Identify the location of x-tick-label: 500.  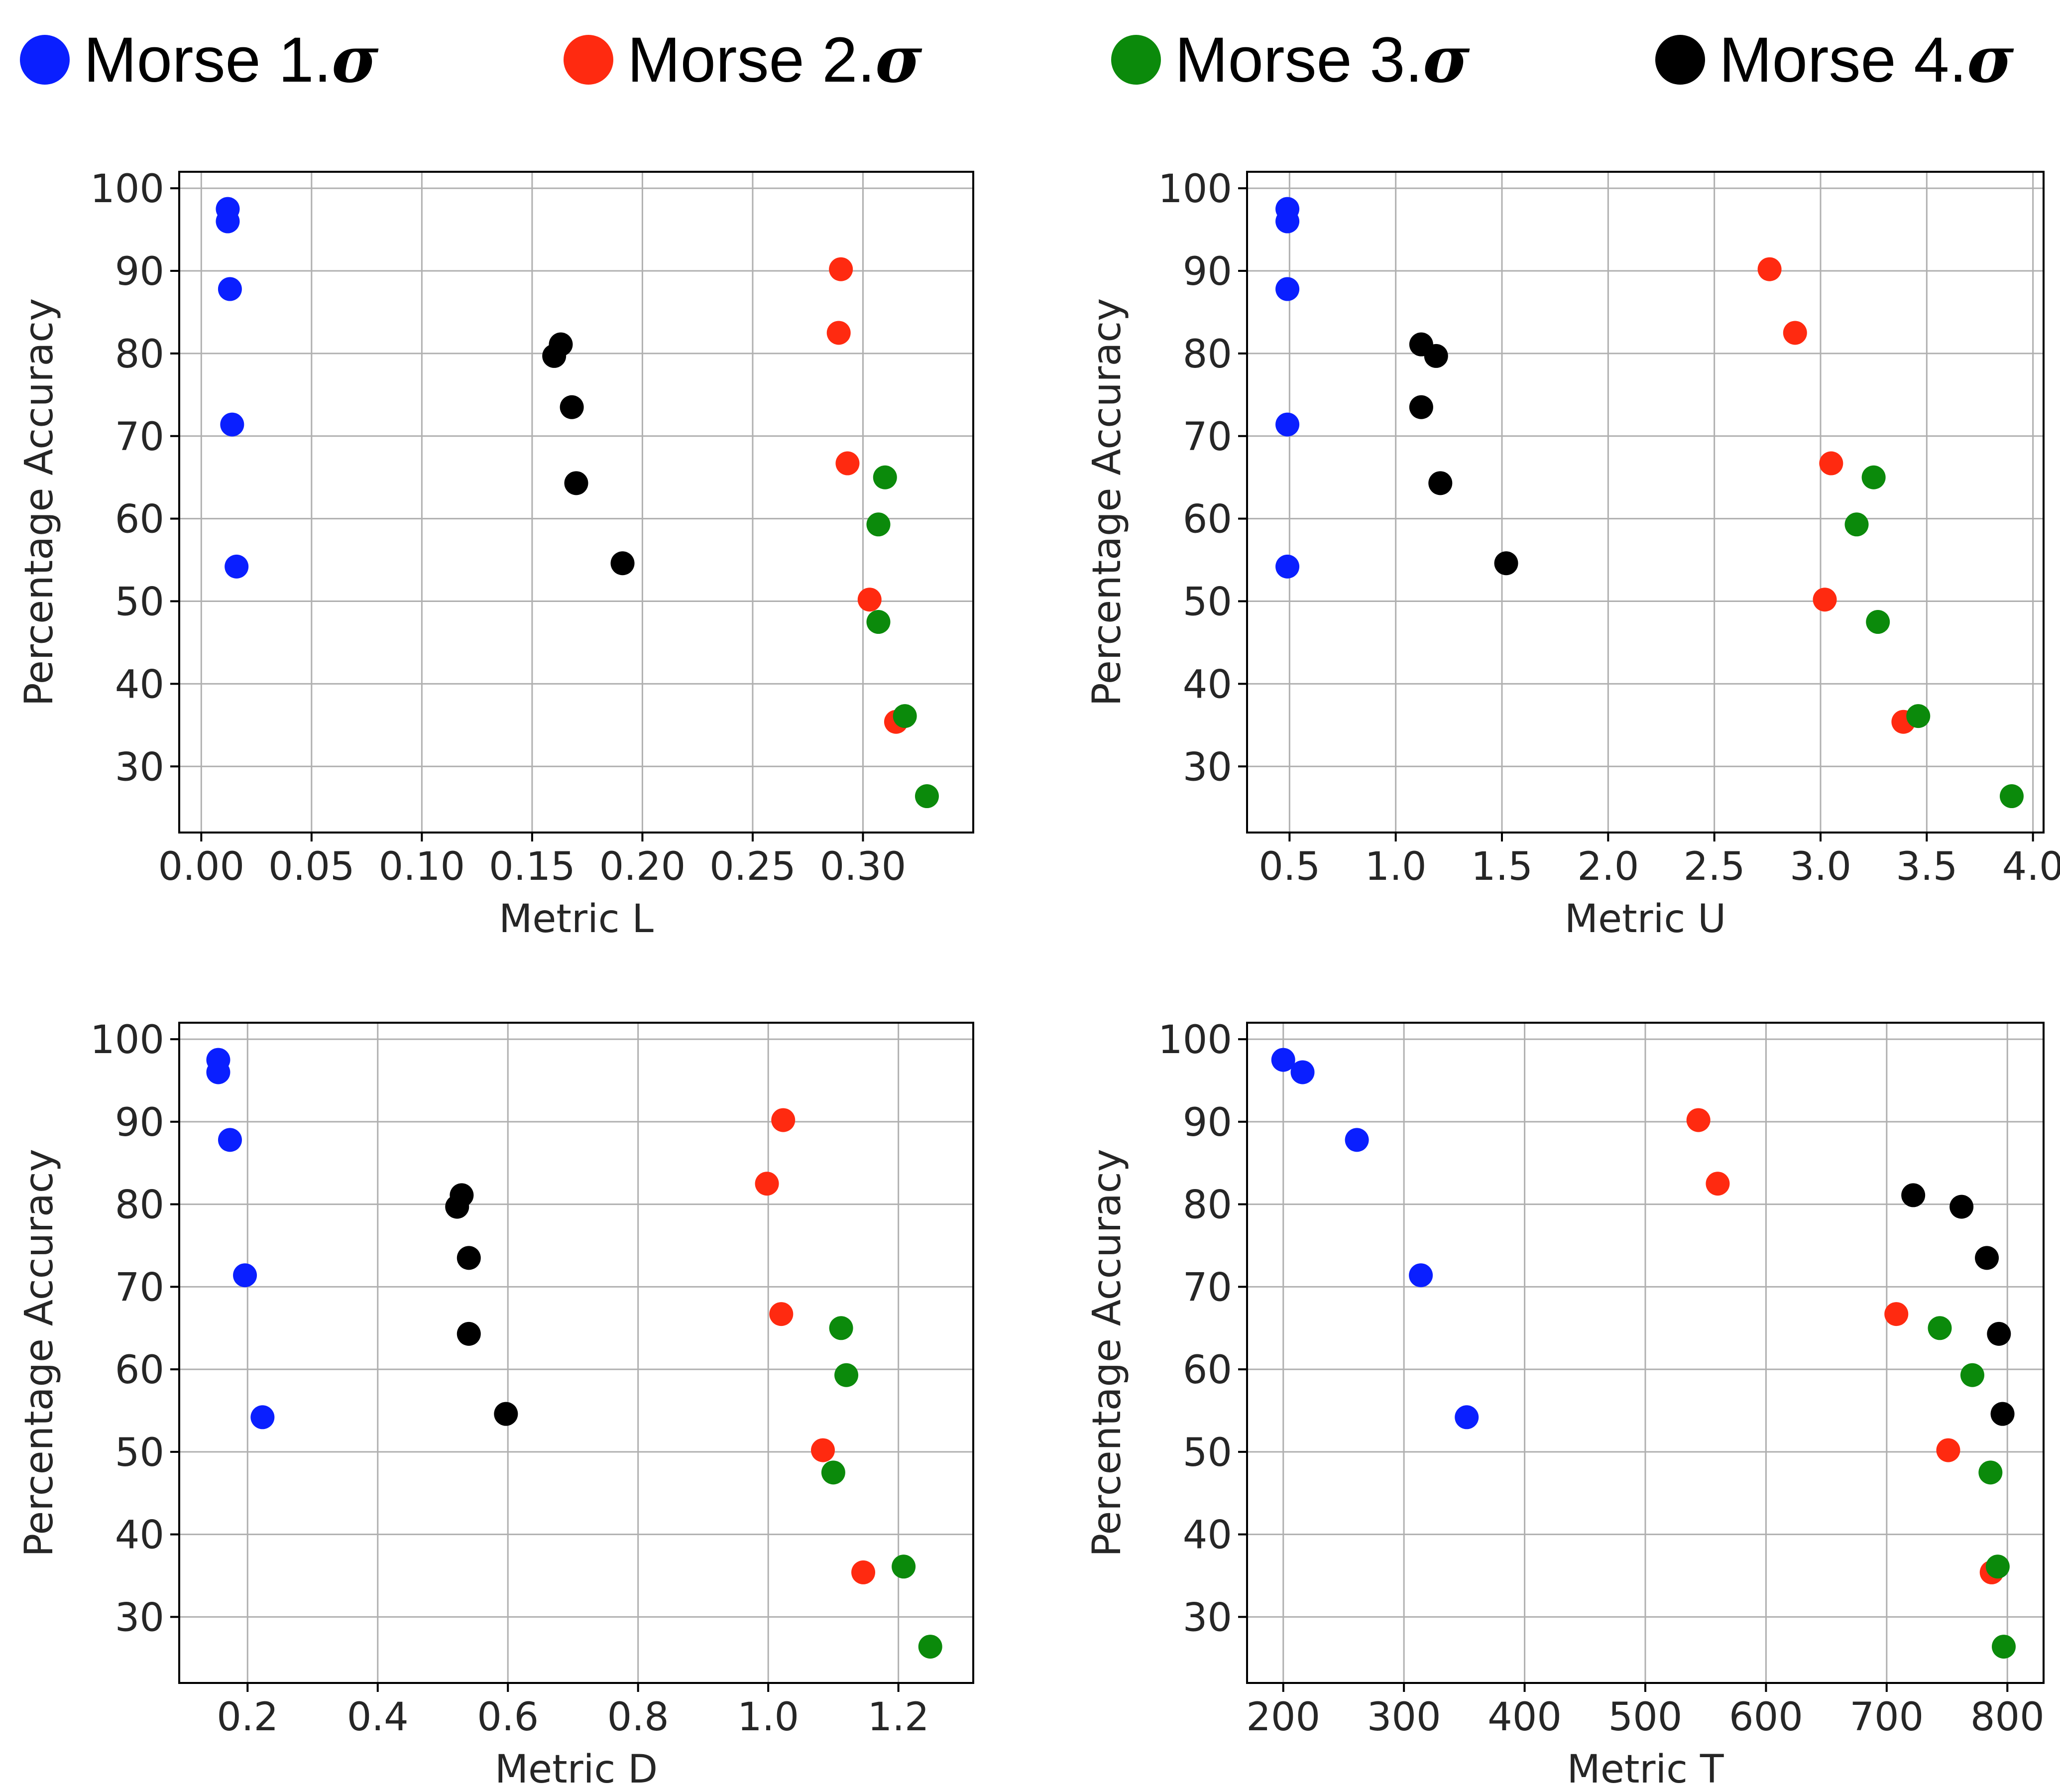
(1645, 1717).